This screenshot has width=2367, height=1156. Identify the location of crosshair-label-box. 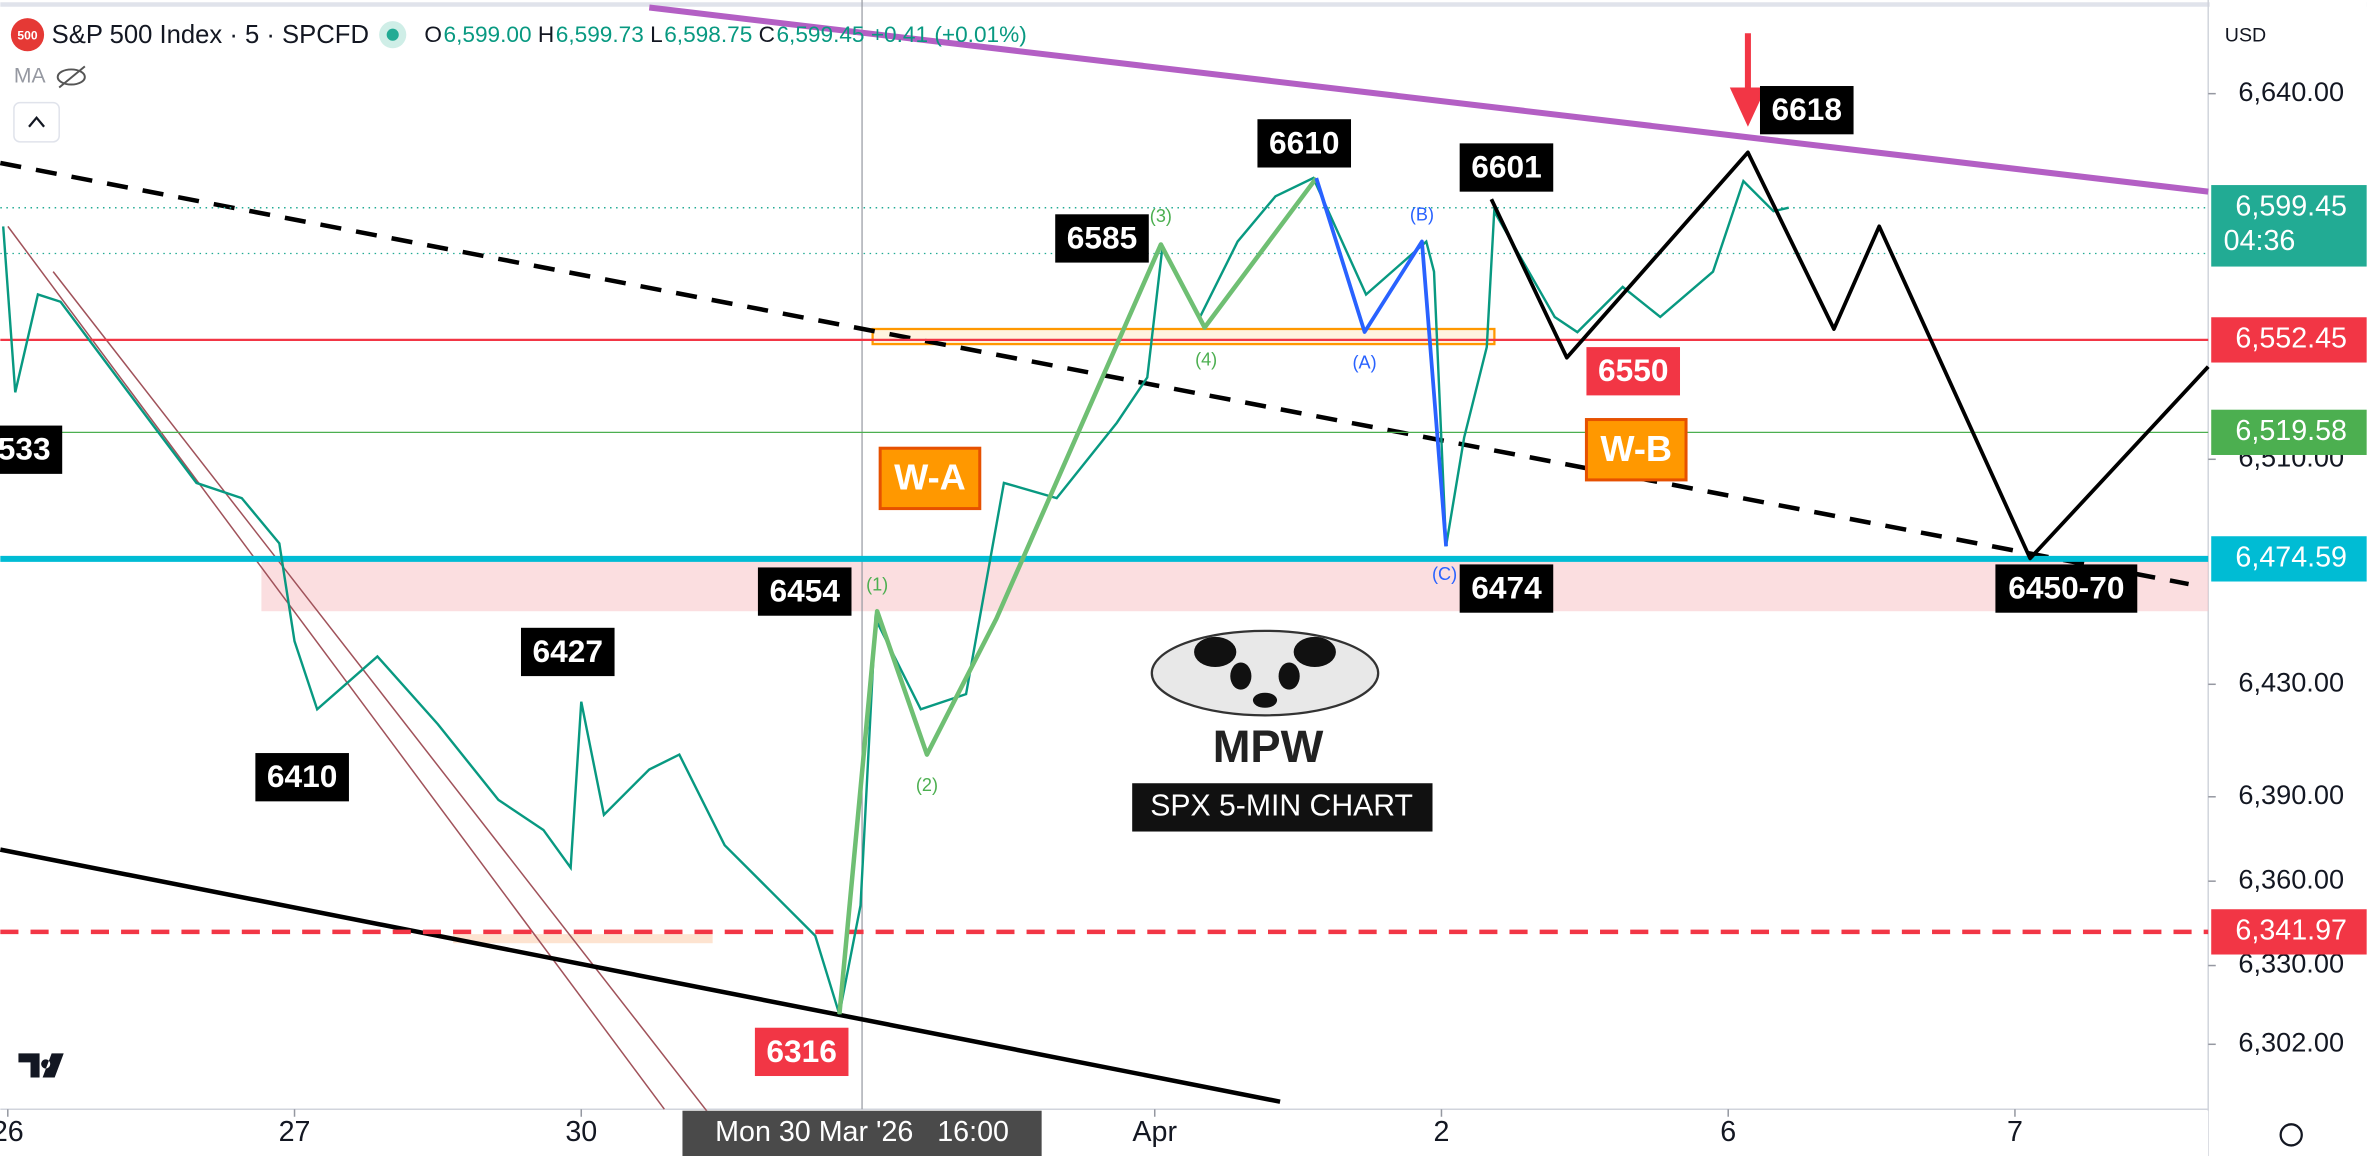
(862, 1133).